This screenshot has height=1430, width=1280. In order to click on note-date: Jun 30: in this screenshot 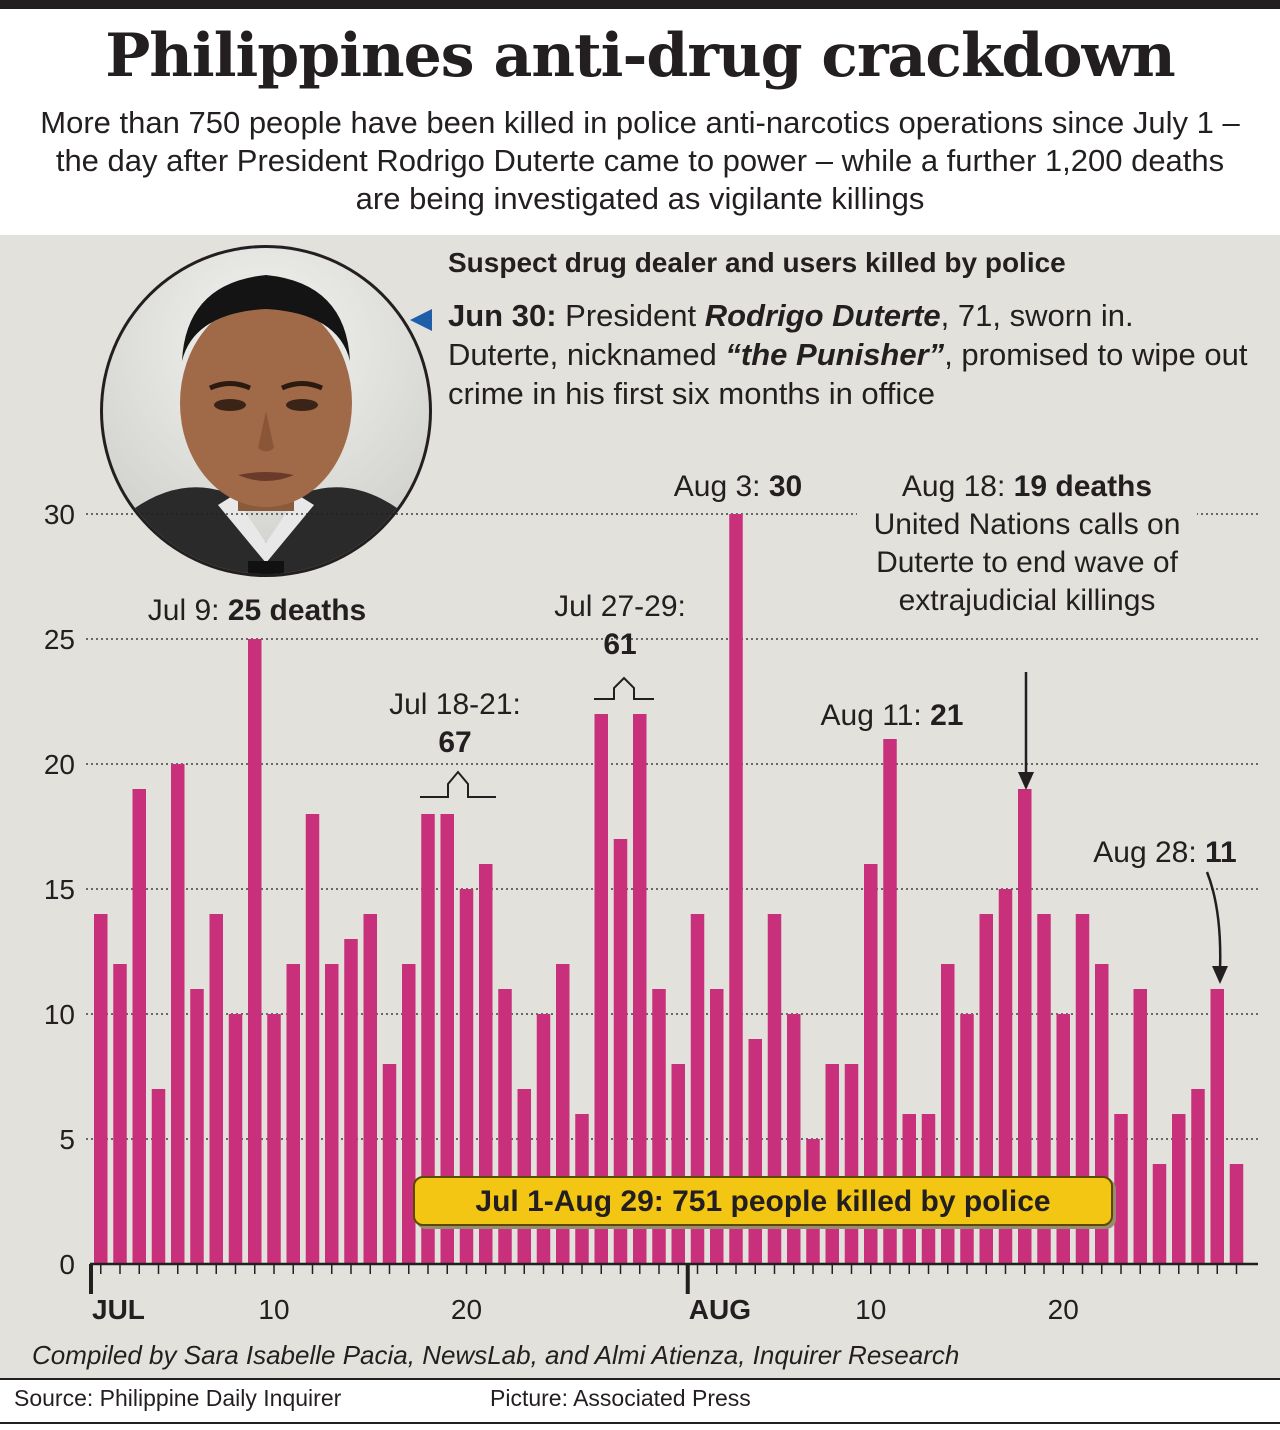, I will do `click(502, 315)`.